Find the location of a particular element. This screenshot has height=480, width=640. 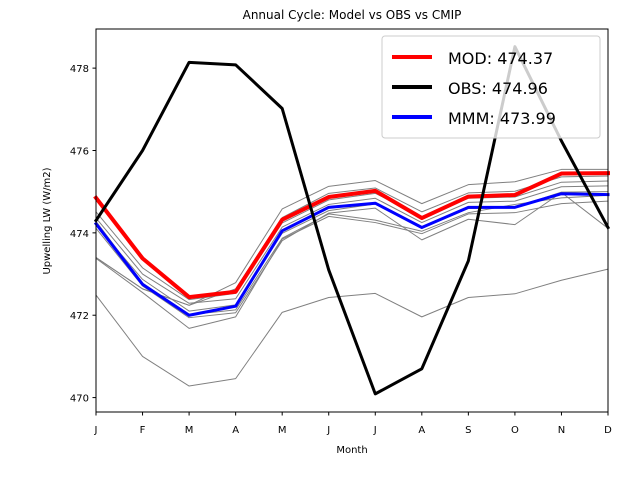

legend: MOD: 474.37 OBS: 474.96 MMM: 473.99 is located at coordinates (491, 87).